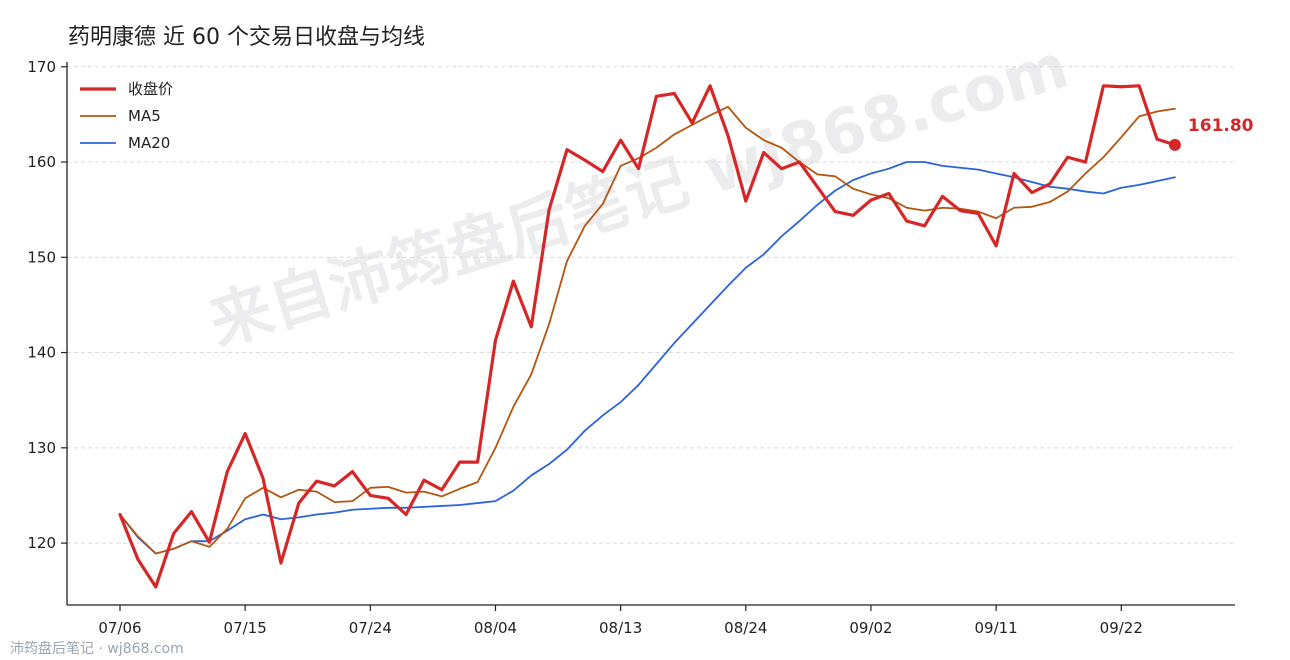  What do you see at coordinates (41, 162) in the screenshot?
I see `y-tick-label: 160` at bounding box center [41, 162].